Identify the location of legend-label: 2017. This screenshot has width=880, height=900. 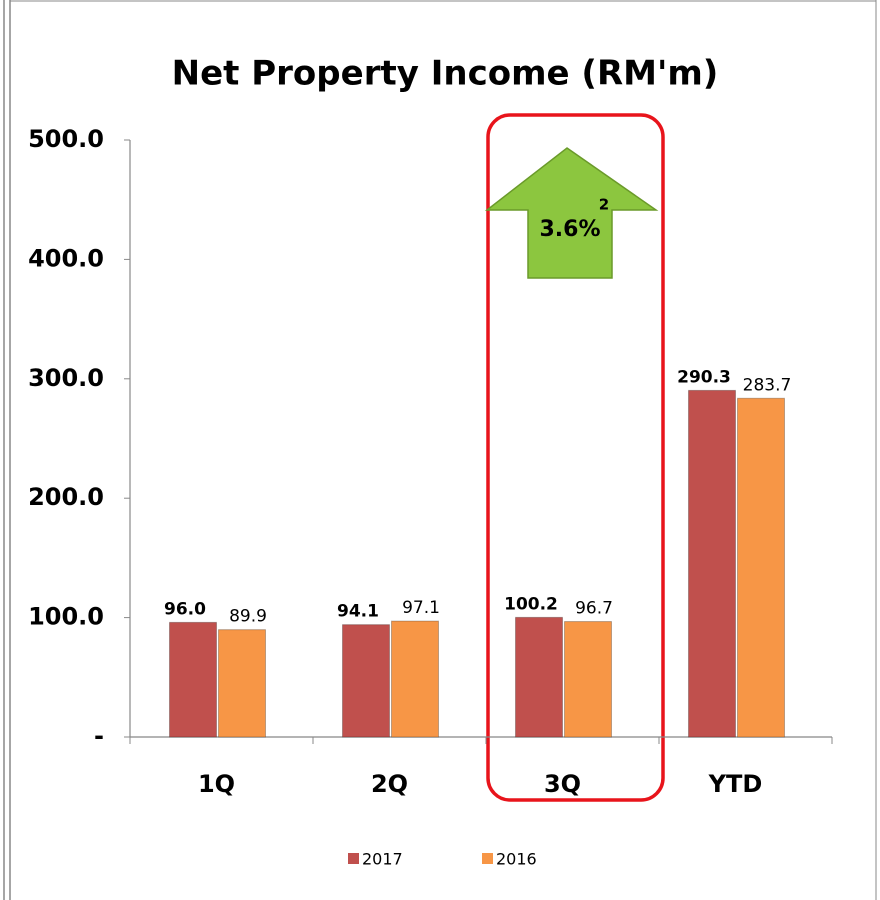
(382, 859).